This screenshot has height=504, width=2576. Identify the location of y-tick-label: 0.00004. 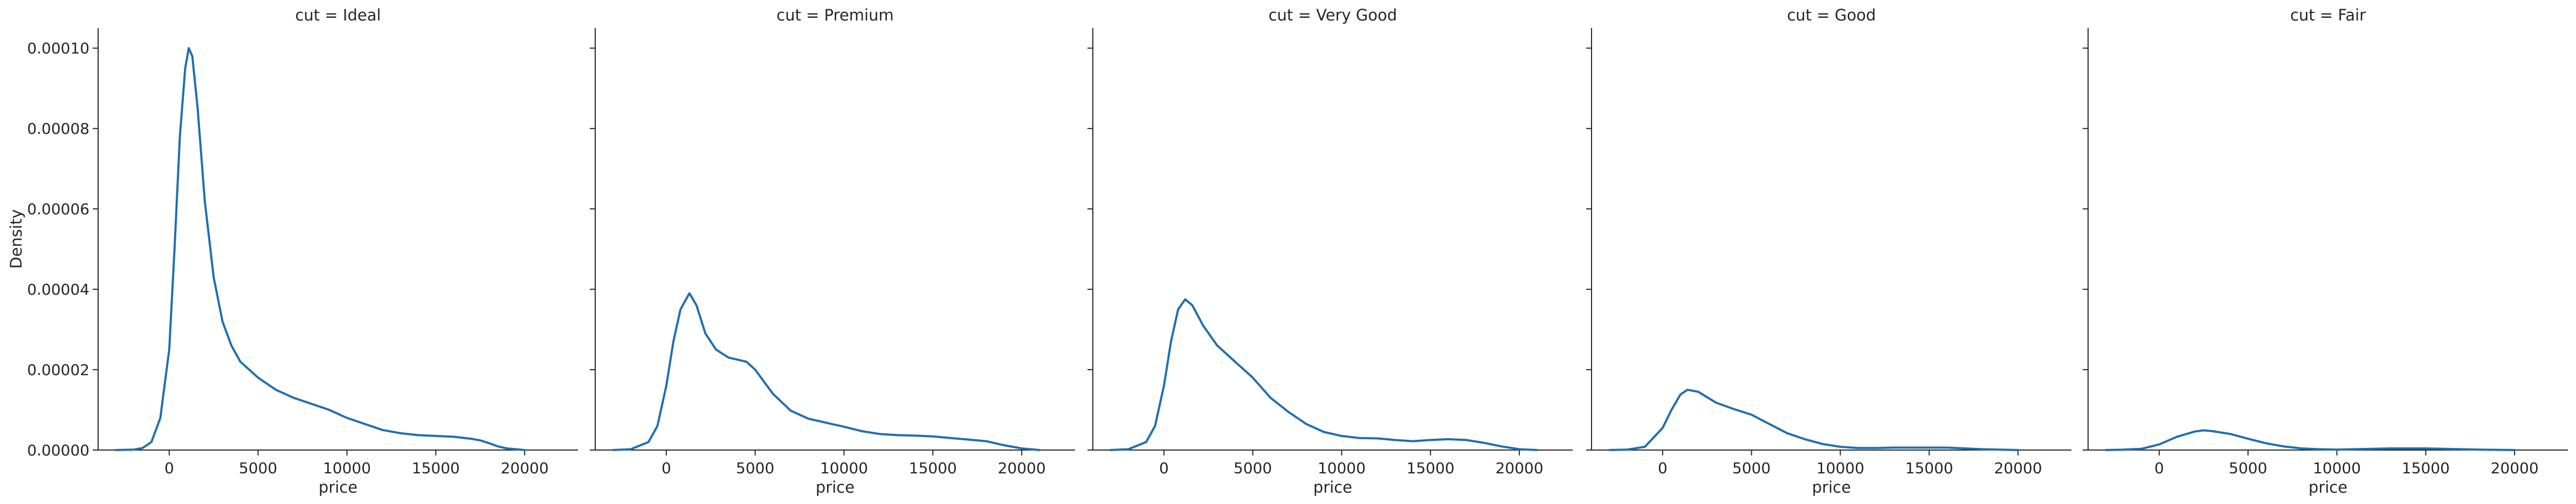
(58, 289).